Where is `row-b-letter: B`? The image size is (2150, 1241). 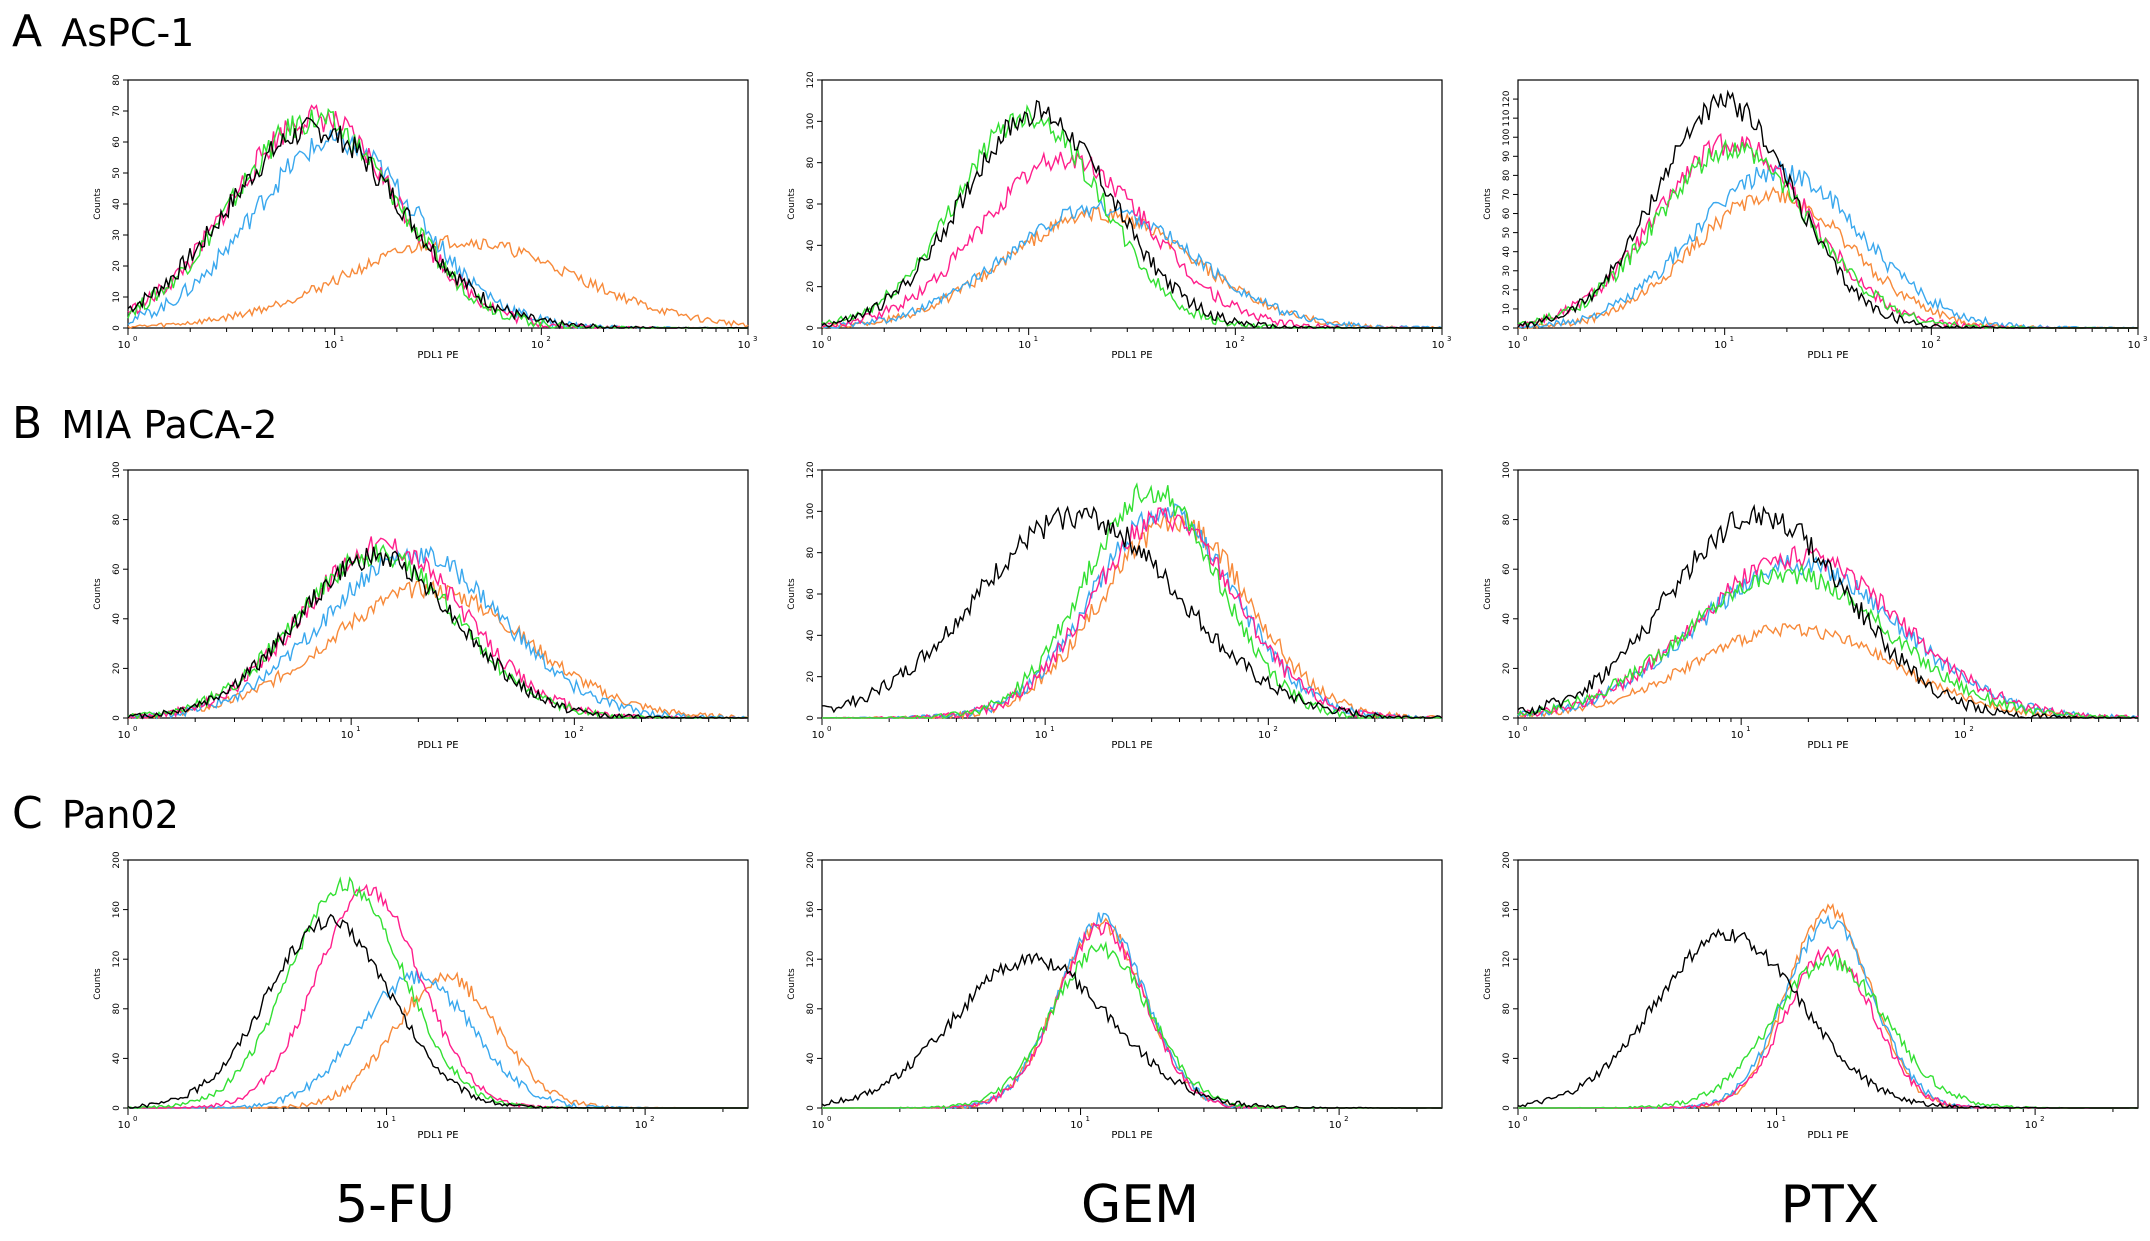 row-b-letter: B is located at coordinates (27, 423).